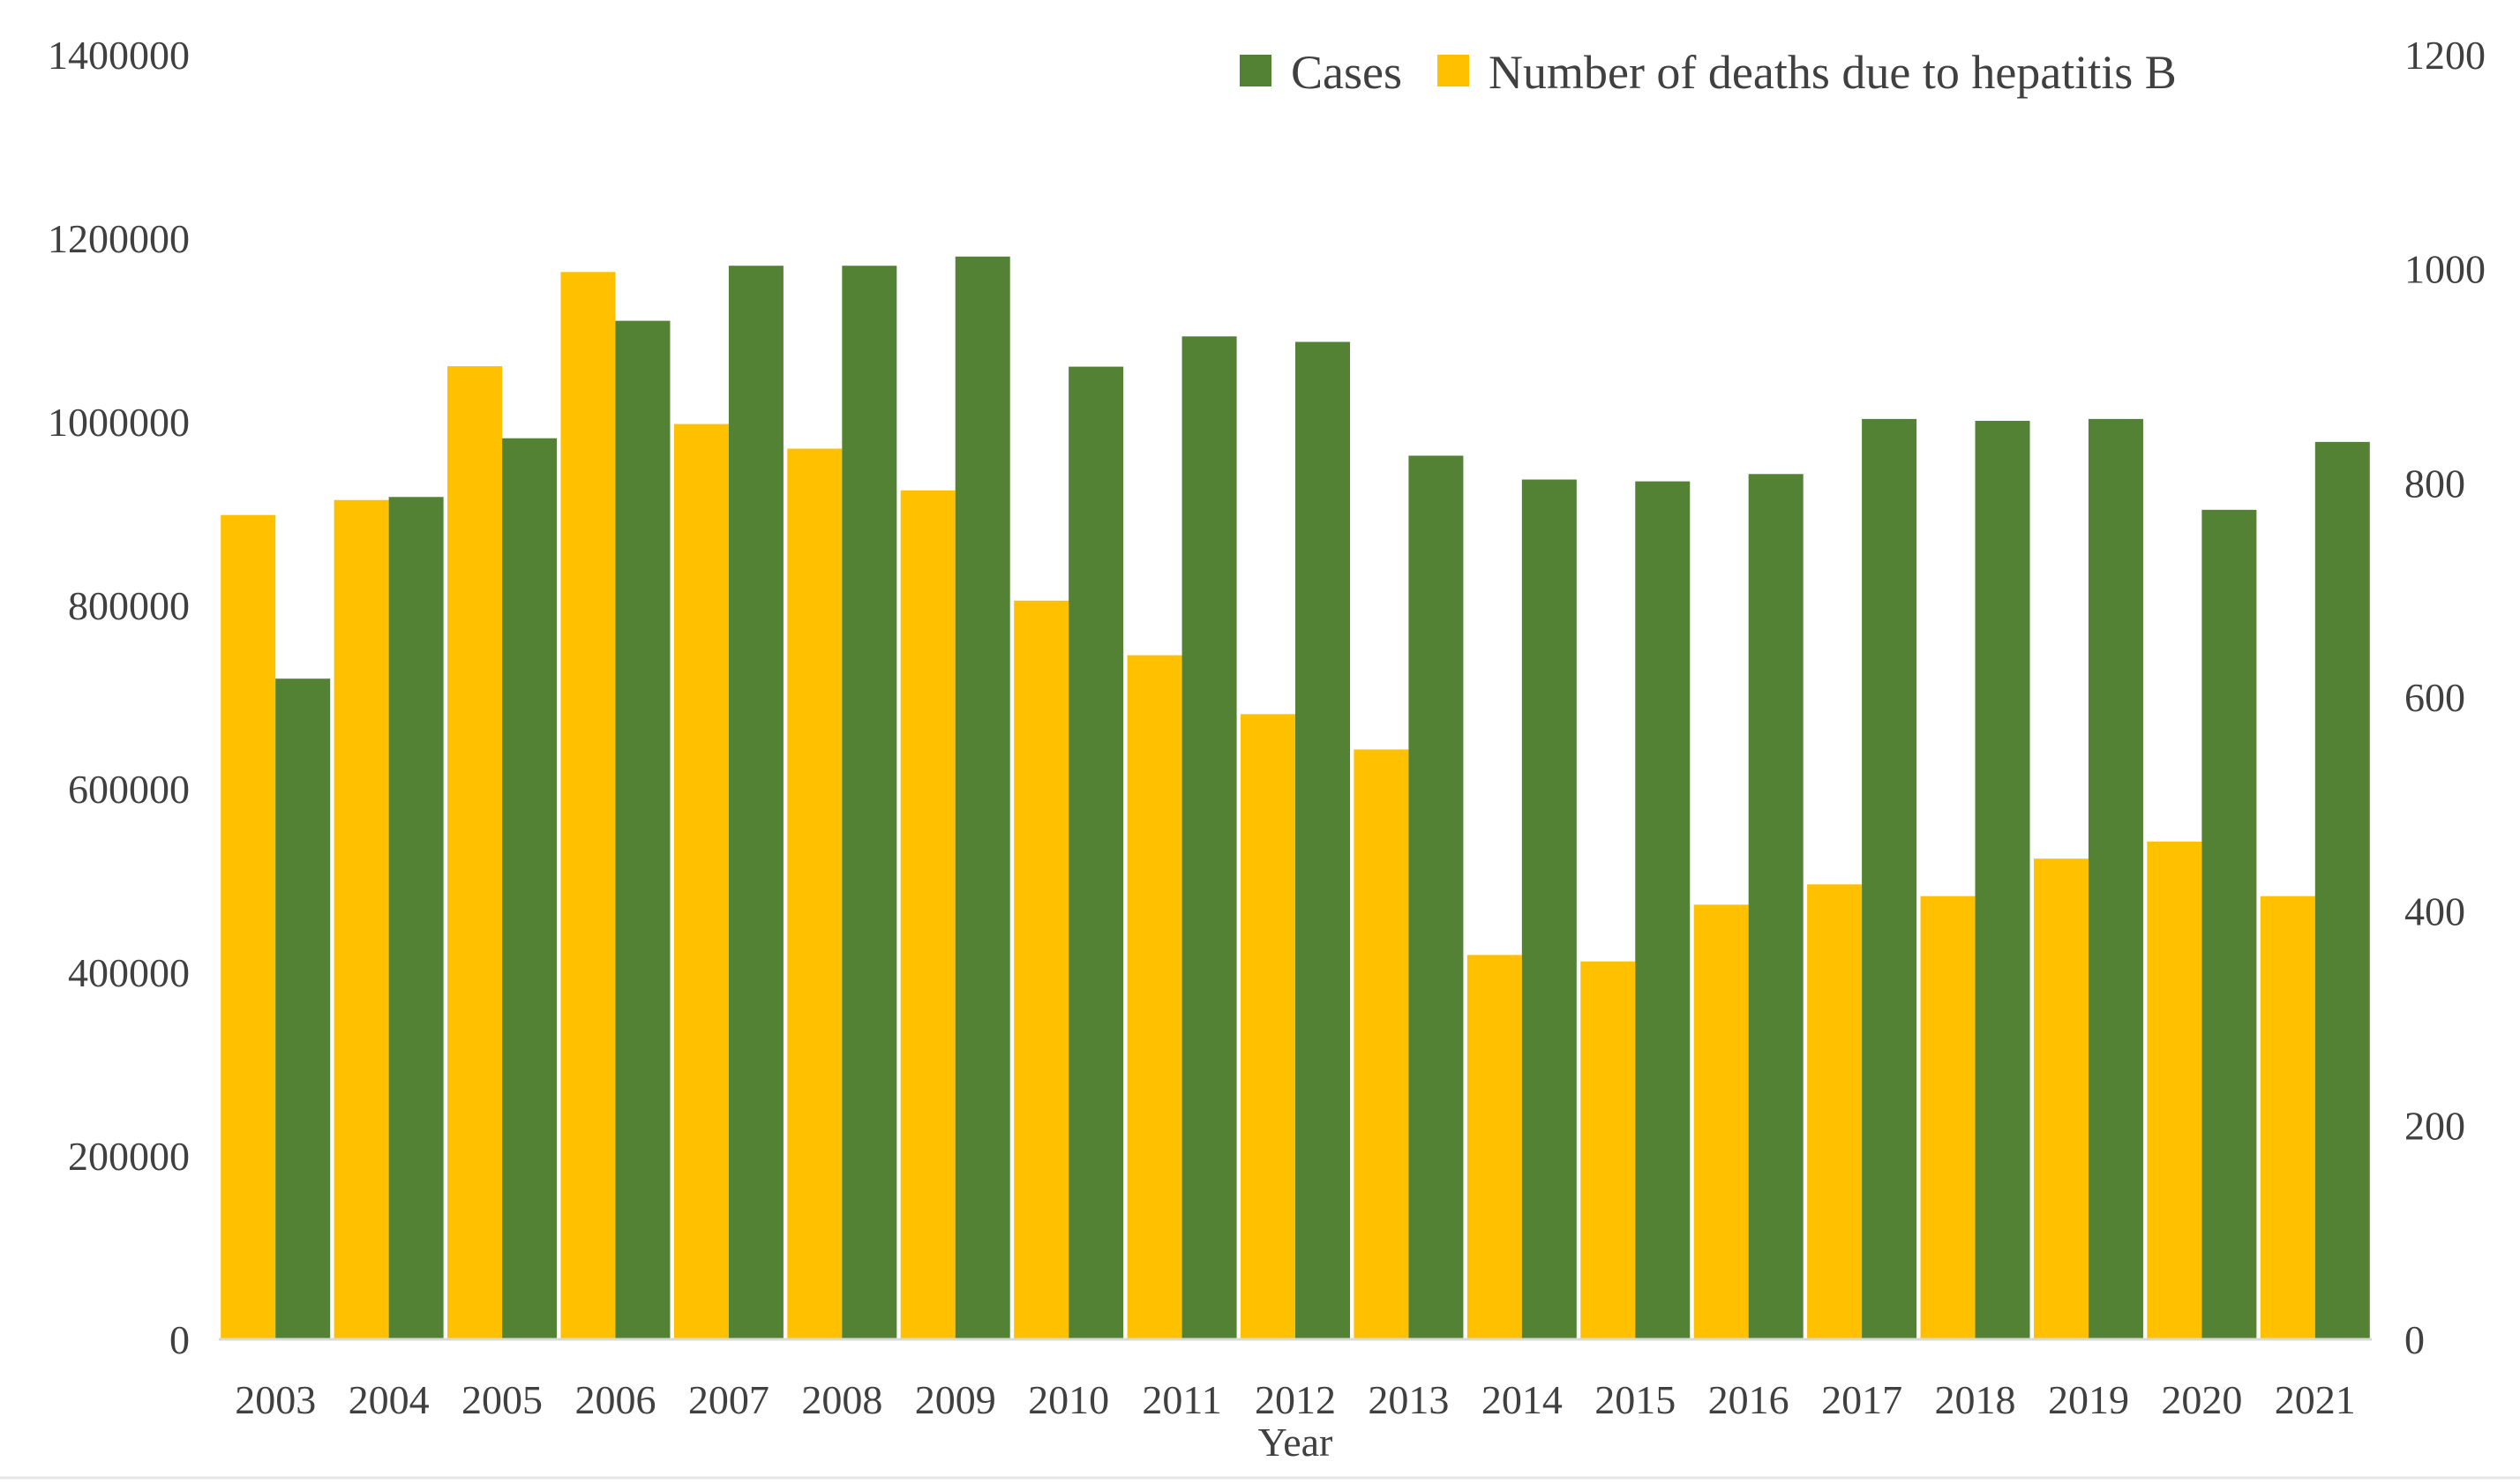  Describe the element at coordinates (1452, 70) in the screenshot. I see `legend-swatch-deaths` at that location.